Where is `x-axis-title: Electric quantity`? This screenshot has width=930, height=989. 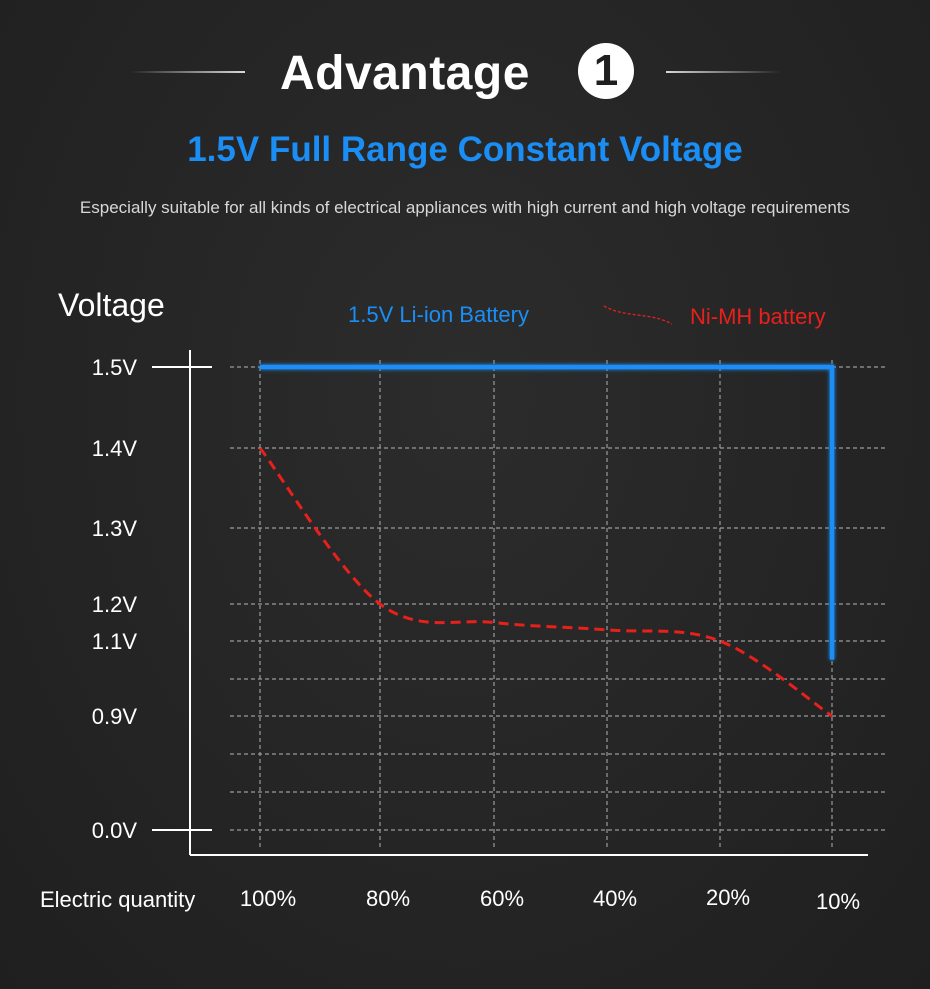
x-axis-title: Electric quantity is located at coordinates (117, 899).